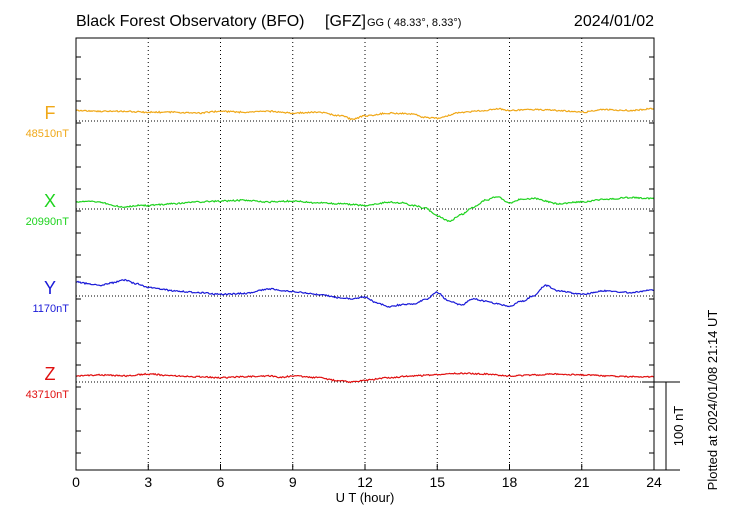 The width and height of the screenshot is (730, 520). Describe the element at coordinates (345, 21) in the screenshot. I see `institute-label: [GFZ]` at that location.